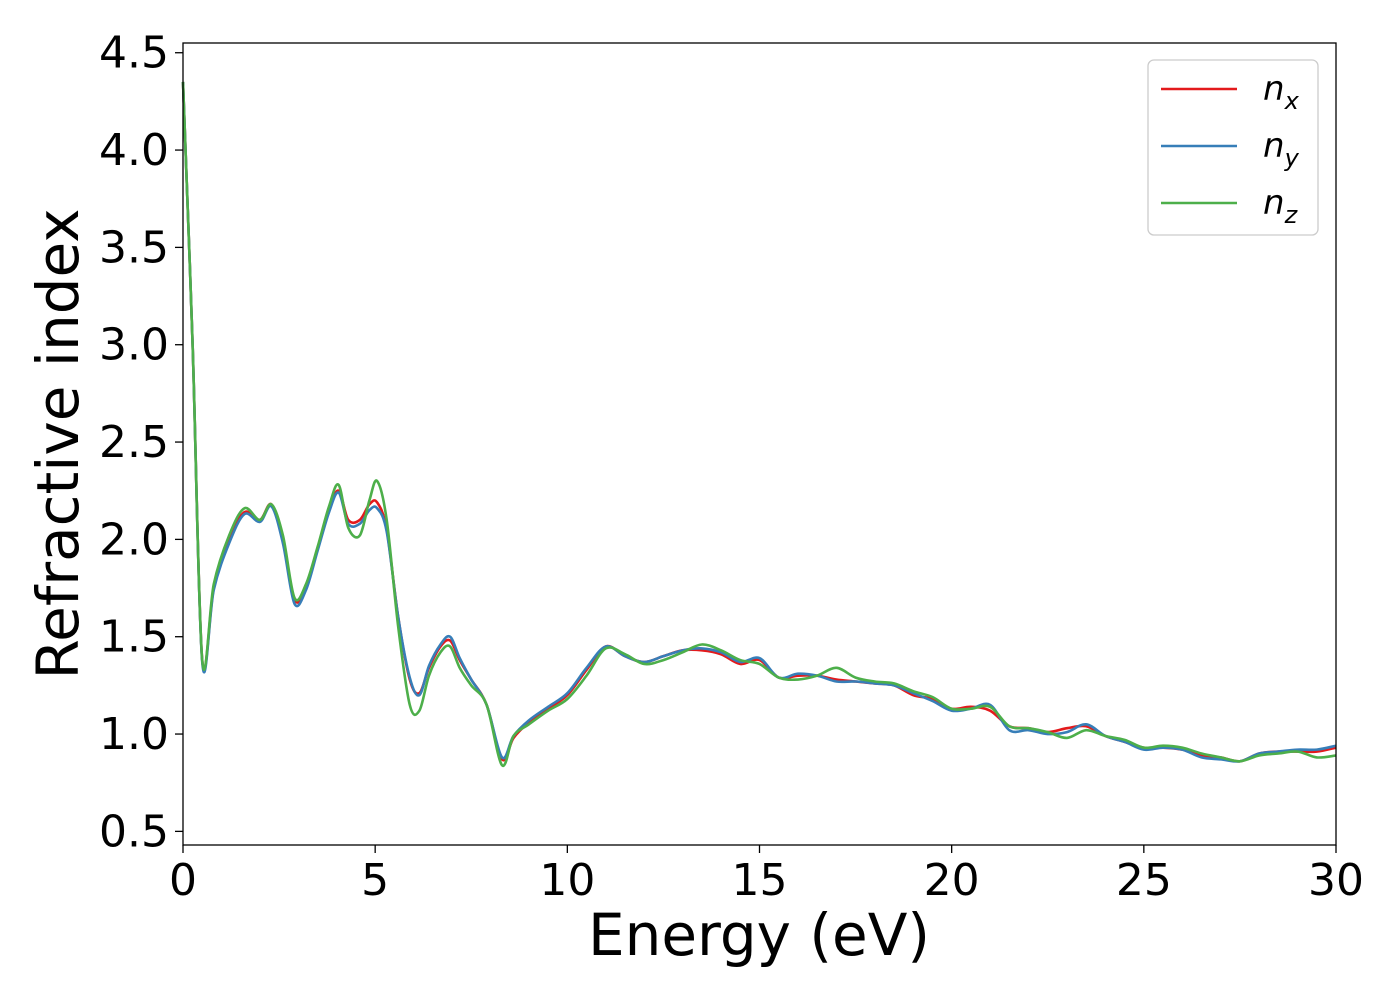 This screenshot has height=1000, width=1400. I want to click on y-tick-label: 1.0, so click(134, 734).